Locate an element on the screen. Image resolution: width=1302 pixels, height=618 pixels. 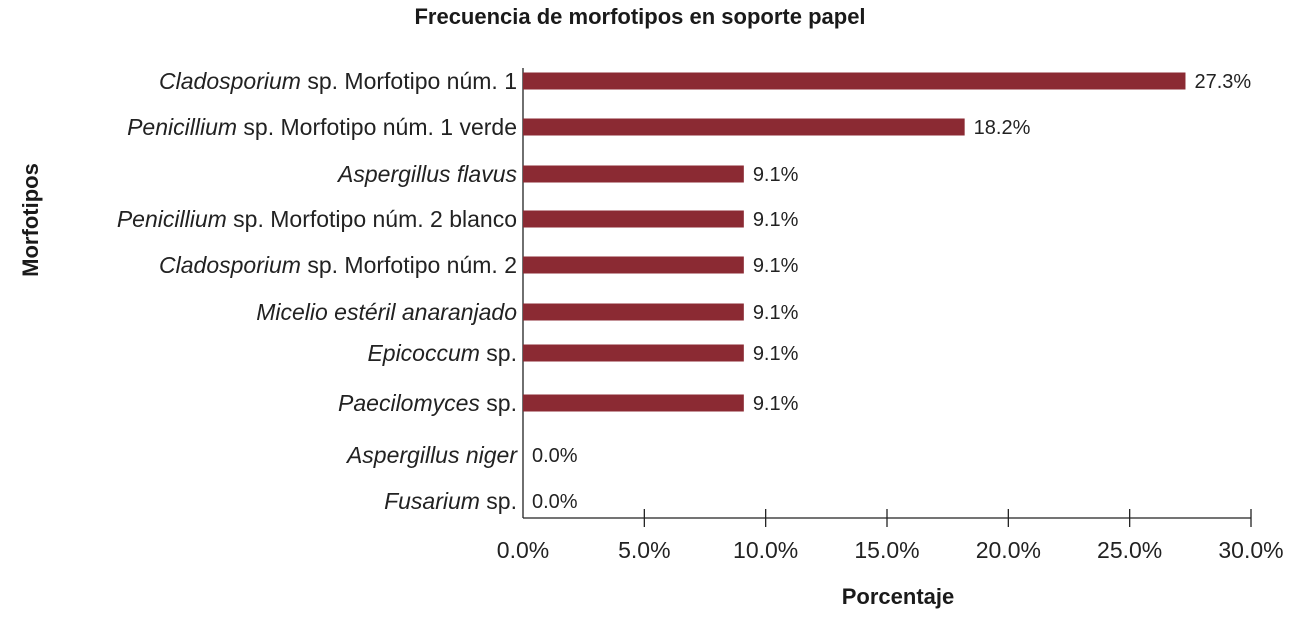
category-label: Epicoccum sp. is located at coordinates (442, 353).